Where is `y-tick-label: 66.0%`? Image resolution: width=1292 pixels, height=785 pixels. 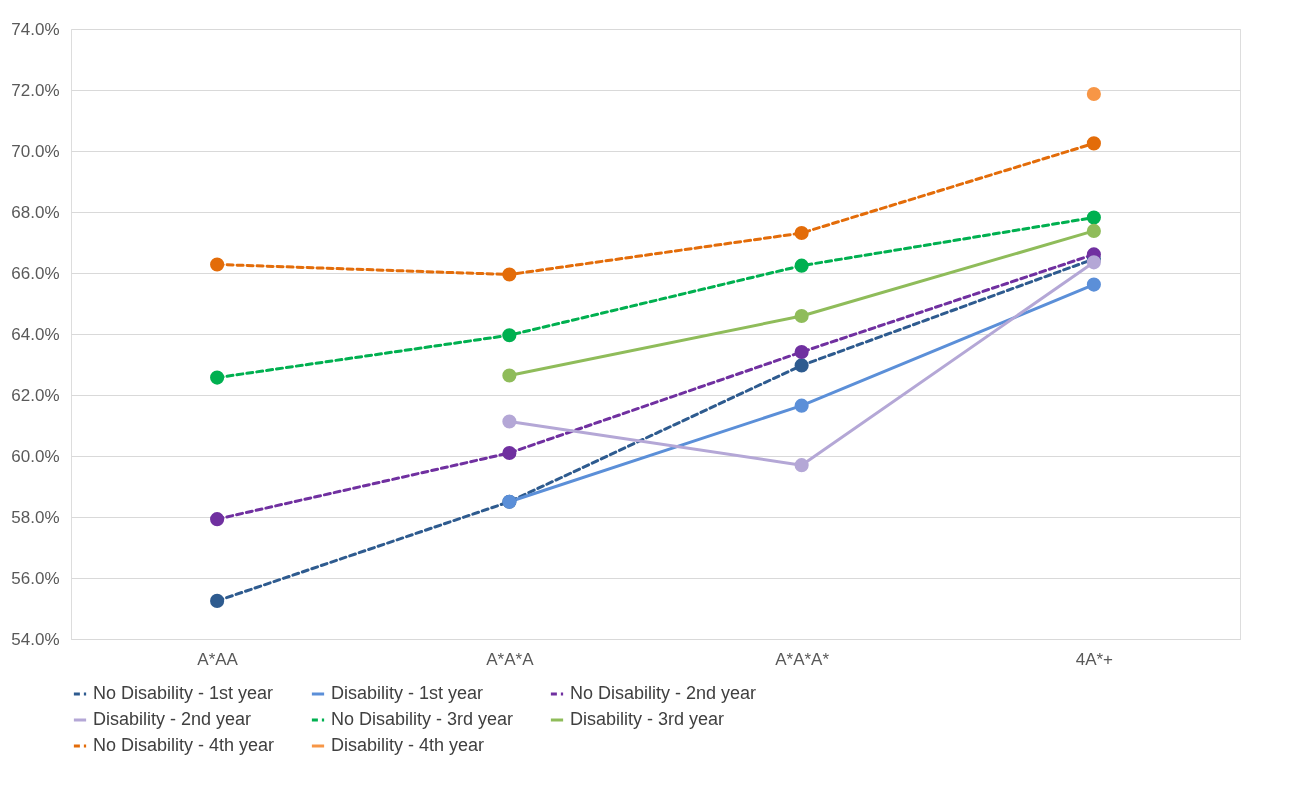 y-tick-label: 66.0% is located at coordinates (35, 273).